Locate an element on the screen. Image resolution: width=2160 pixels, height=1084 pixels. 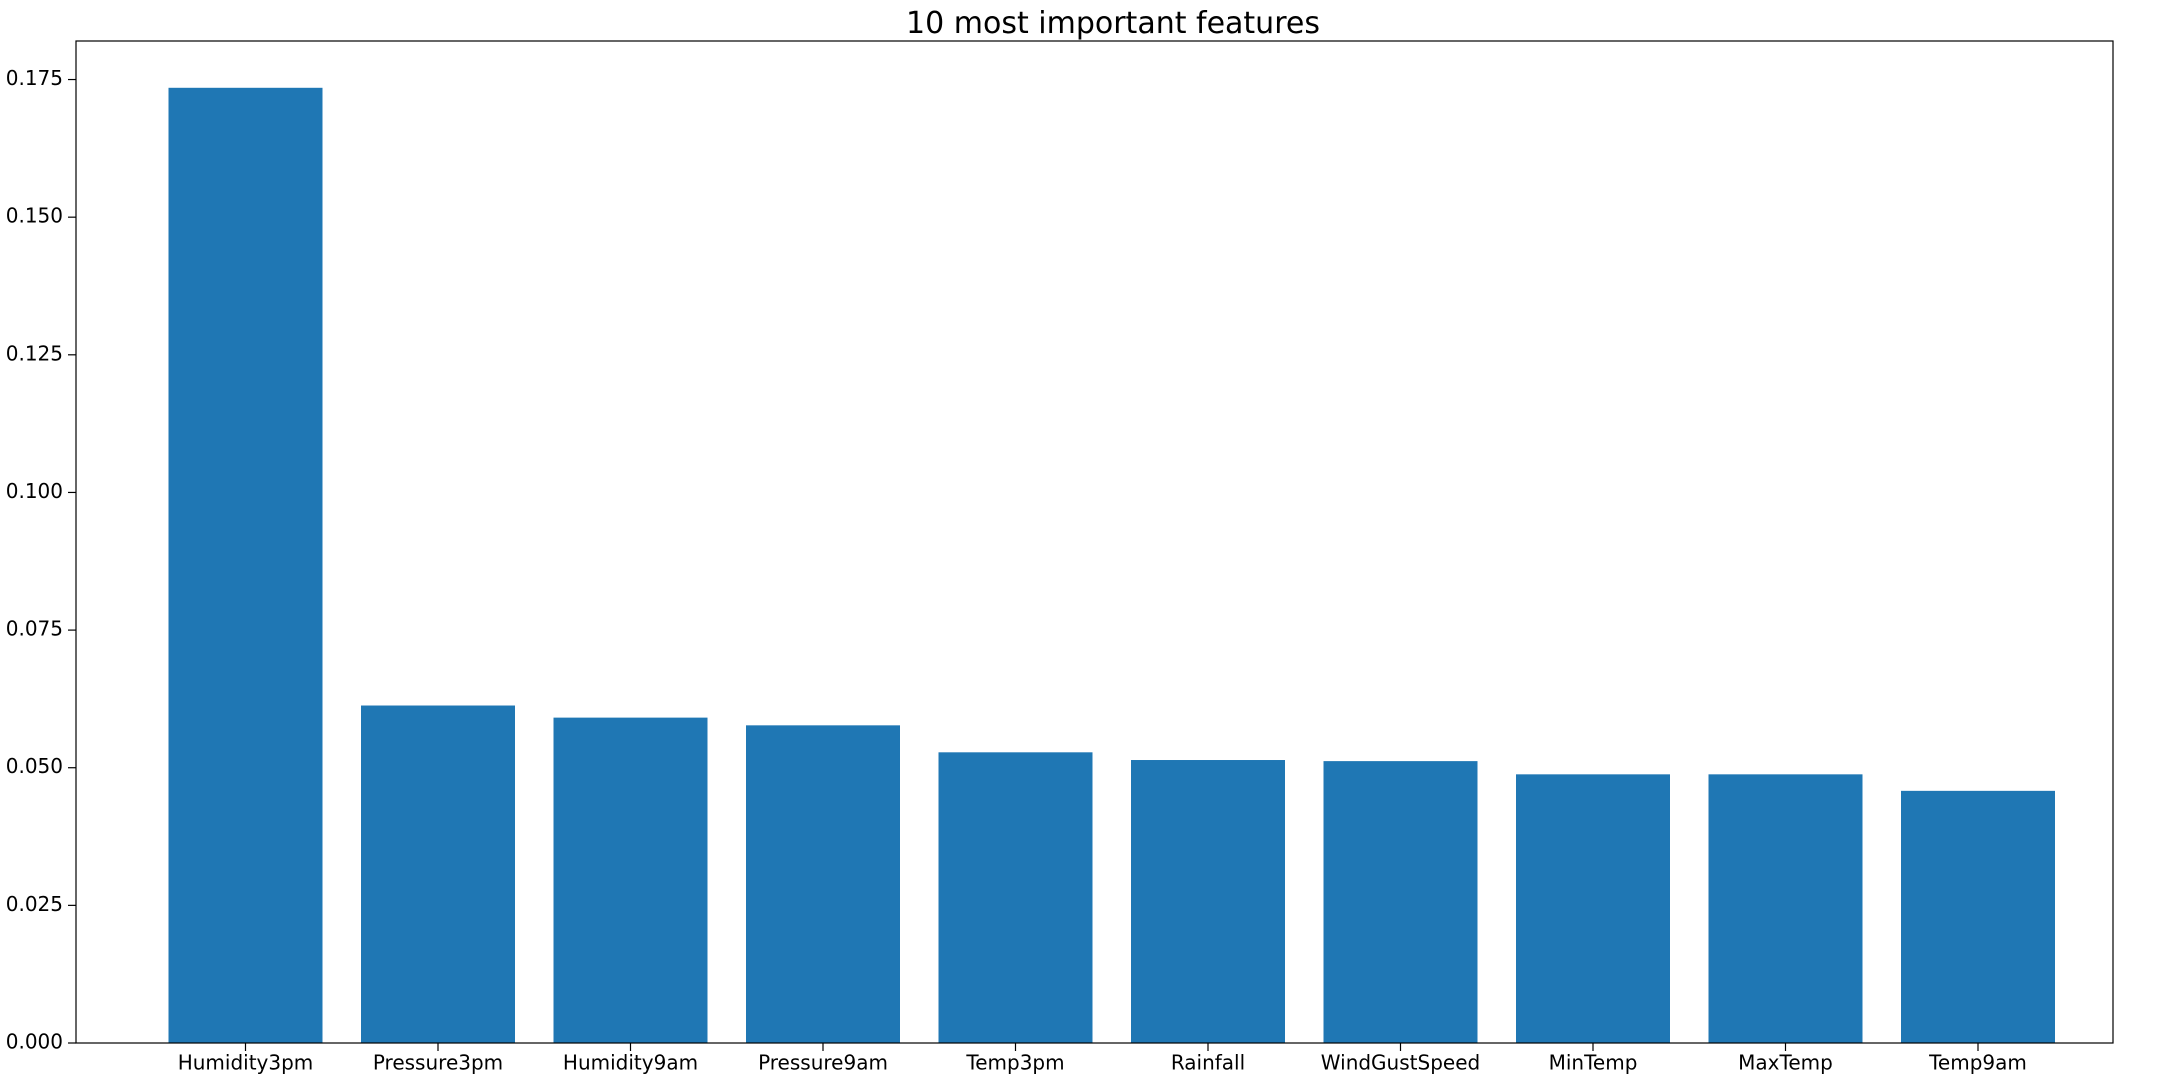
bar-temp9am is located at coordinates (1978, 916).